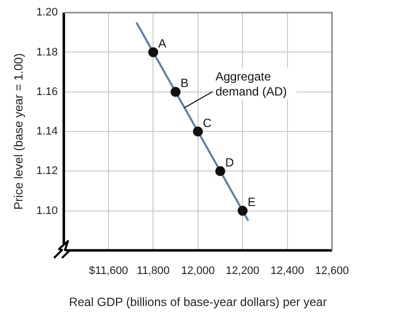 Image resolution: width=400 pixels, height=320 pixels. Describe the element at coordinates (19, 131) in the screenshot. I see `y-axis-title: Price level (base year = 1.00)` at that location.